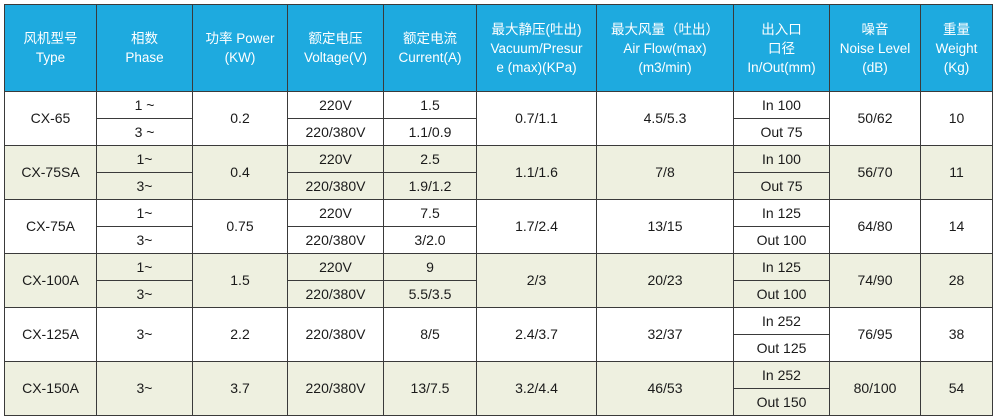 The width and height of the screenshot is (996, 416). What do you see at coordinates (240, 172) in the screenshot?
I see `cell-power: 0.4` at bounding box center [240, 172].